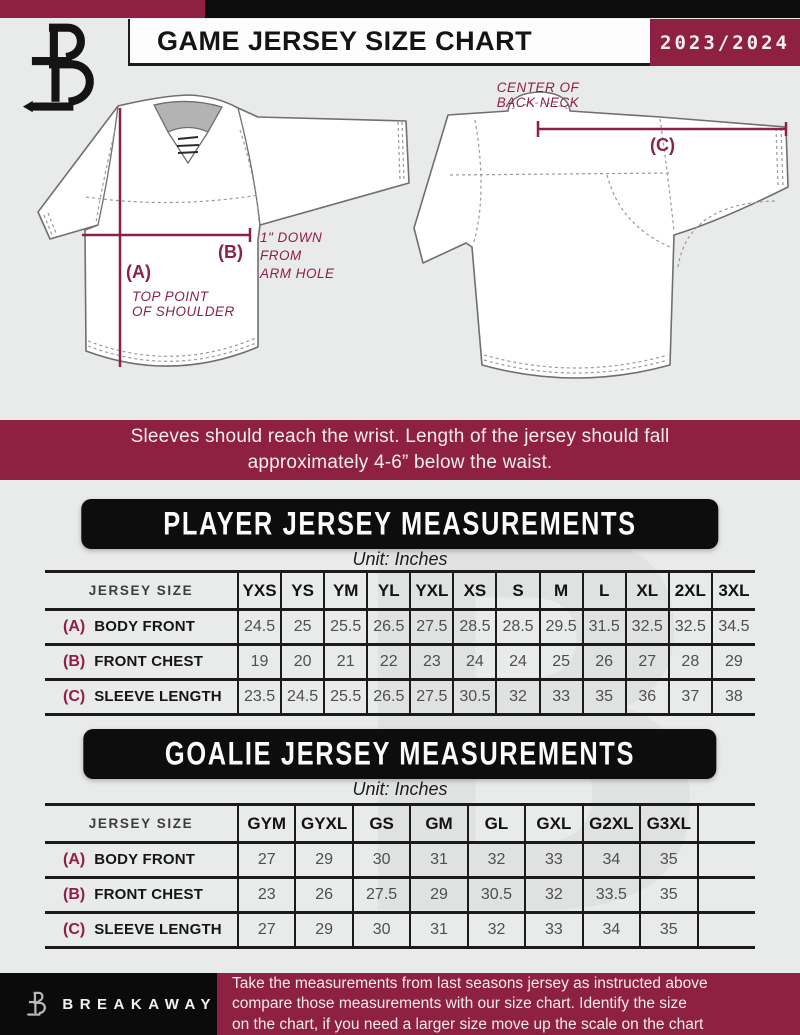  What do you see at coordinates (259, 697) in the screenshot?
I see `measurement-value: 23.5` at bounding box center [259, 697].